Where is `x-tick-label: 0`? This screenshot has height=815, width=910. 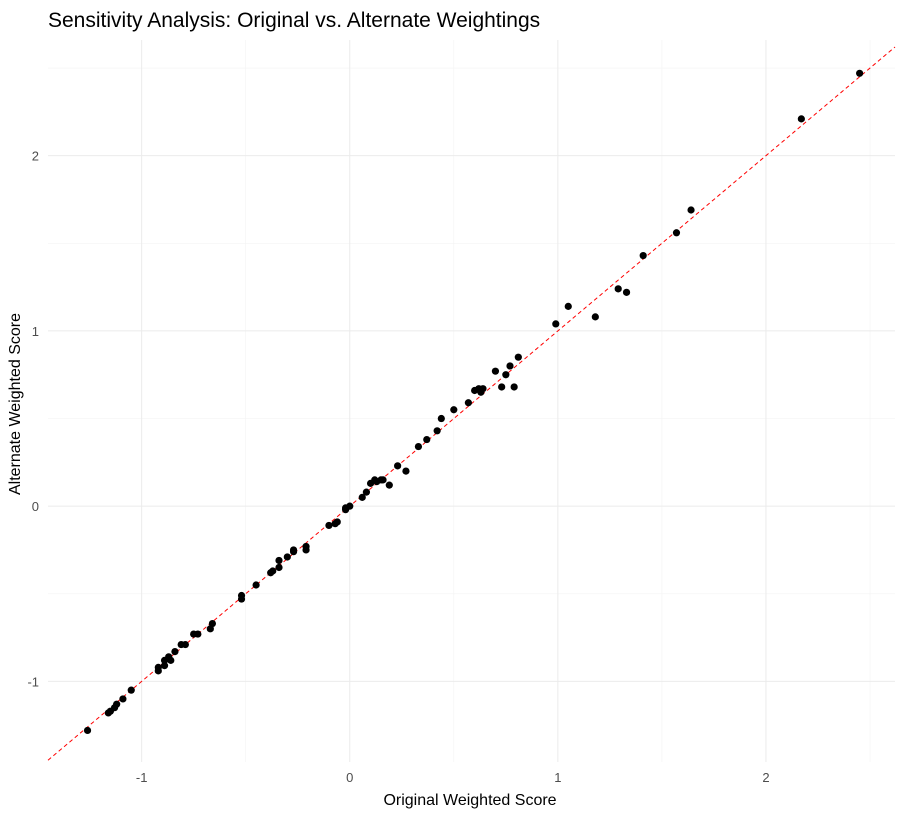 x-tick-label: 0 is located at coordinates (349, 777).